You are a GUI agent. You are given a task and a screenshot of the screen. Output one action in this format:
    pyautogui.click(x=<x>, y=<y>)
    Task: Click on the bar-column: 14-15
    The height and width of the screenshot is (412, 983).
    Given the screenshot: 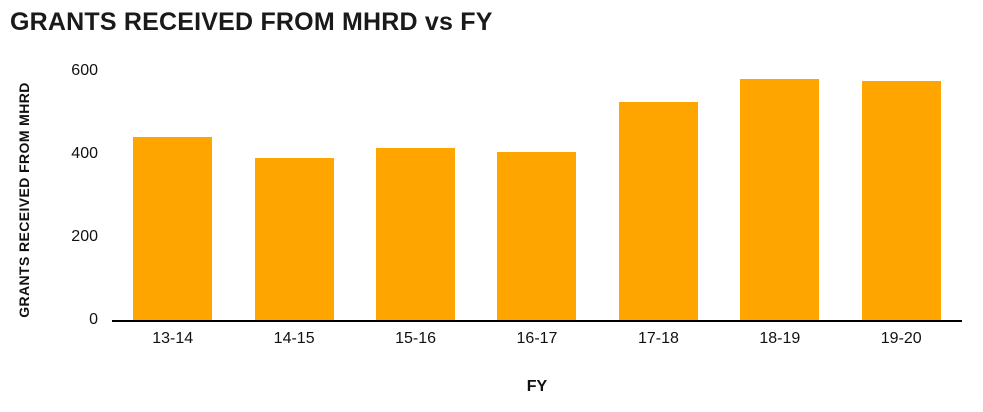 What is the action you would take?
    pyautogui.click(x=294, y=209)
    